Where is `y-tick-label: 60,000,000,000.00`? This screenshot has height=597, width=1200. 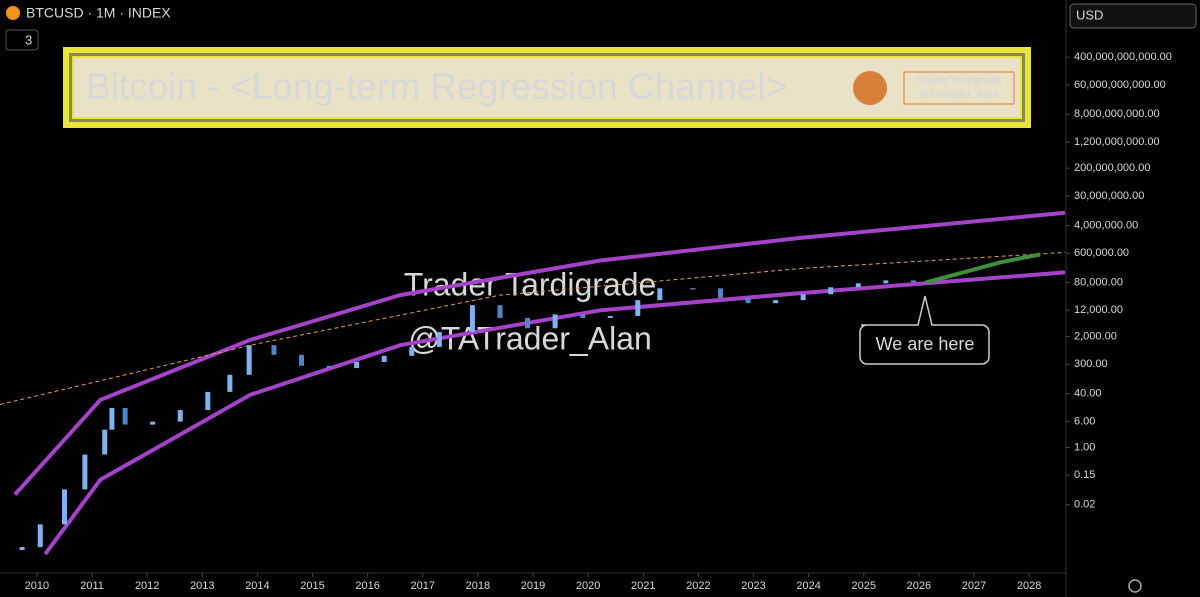
y-tick-label: 60,000,000,000.00 is located at coordinates (1120, 85).